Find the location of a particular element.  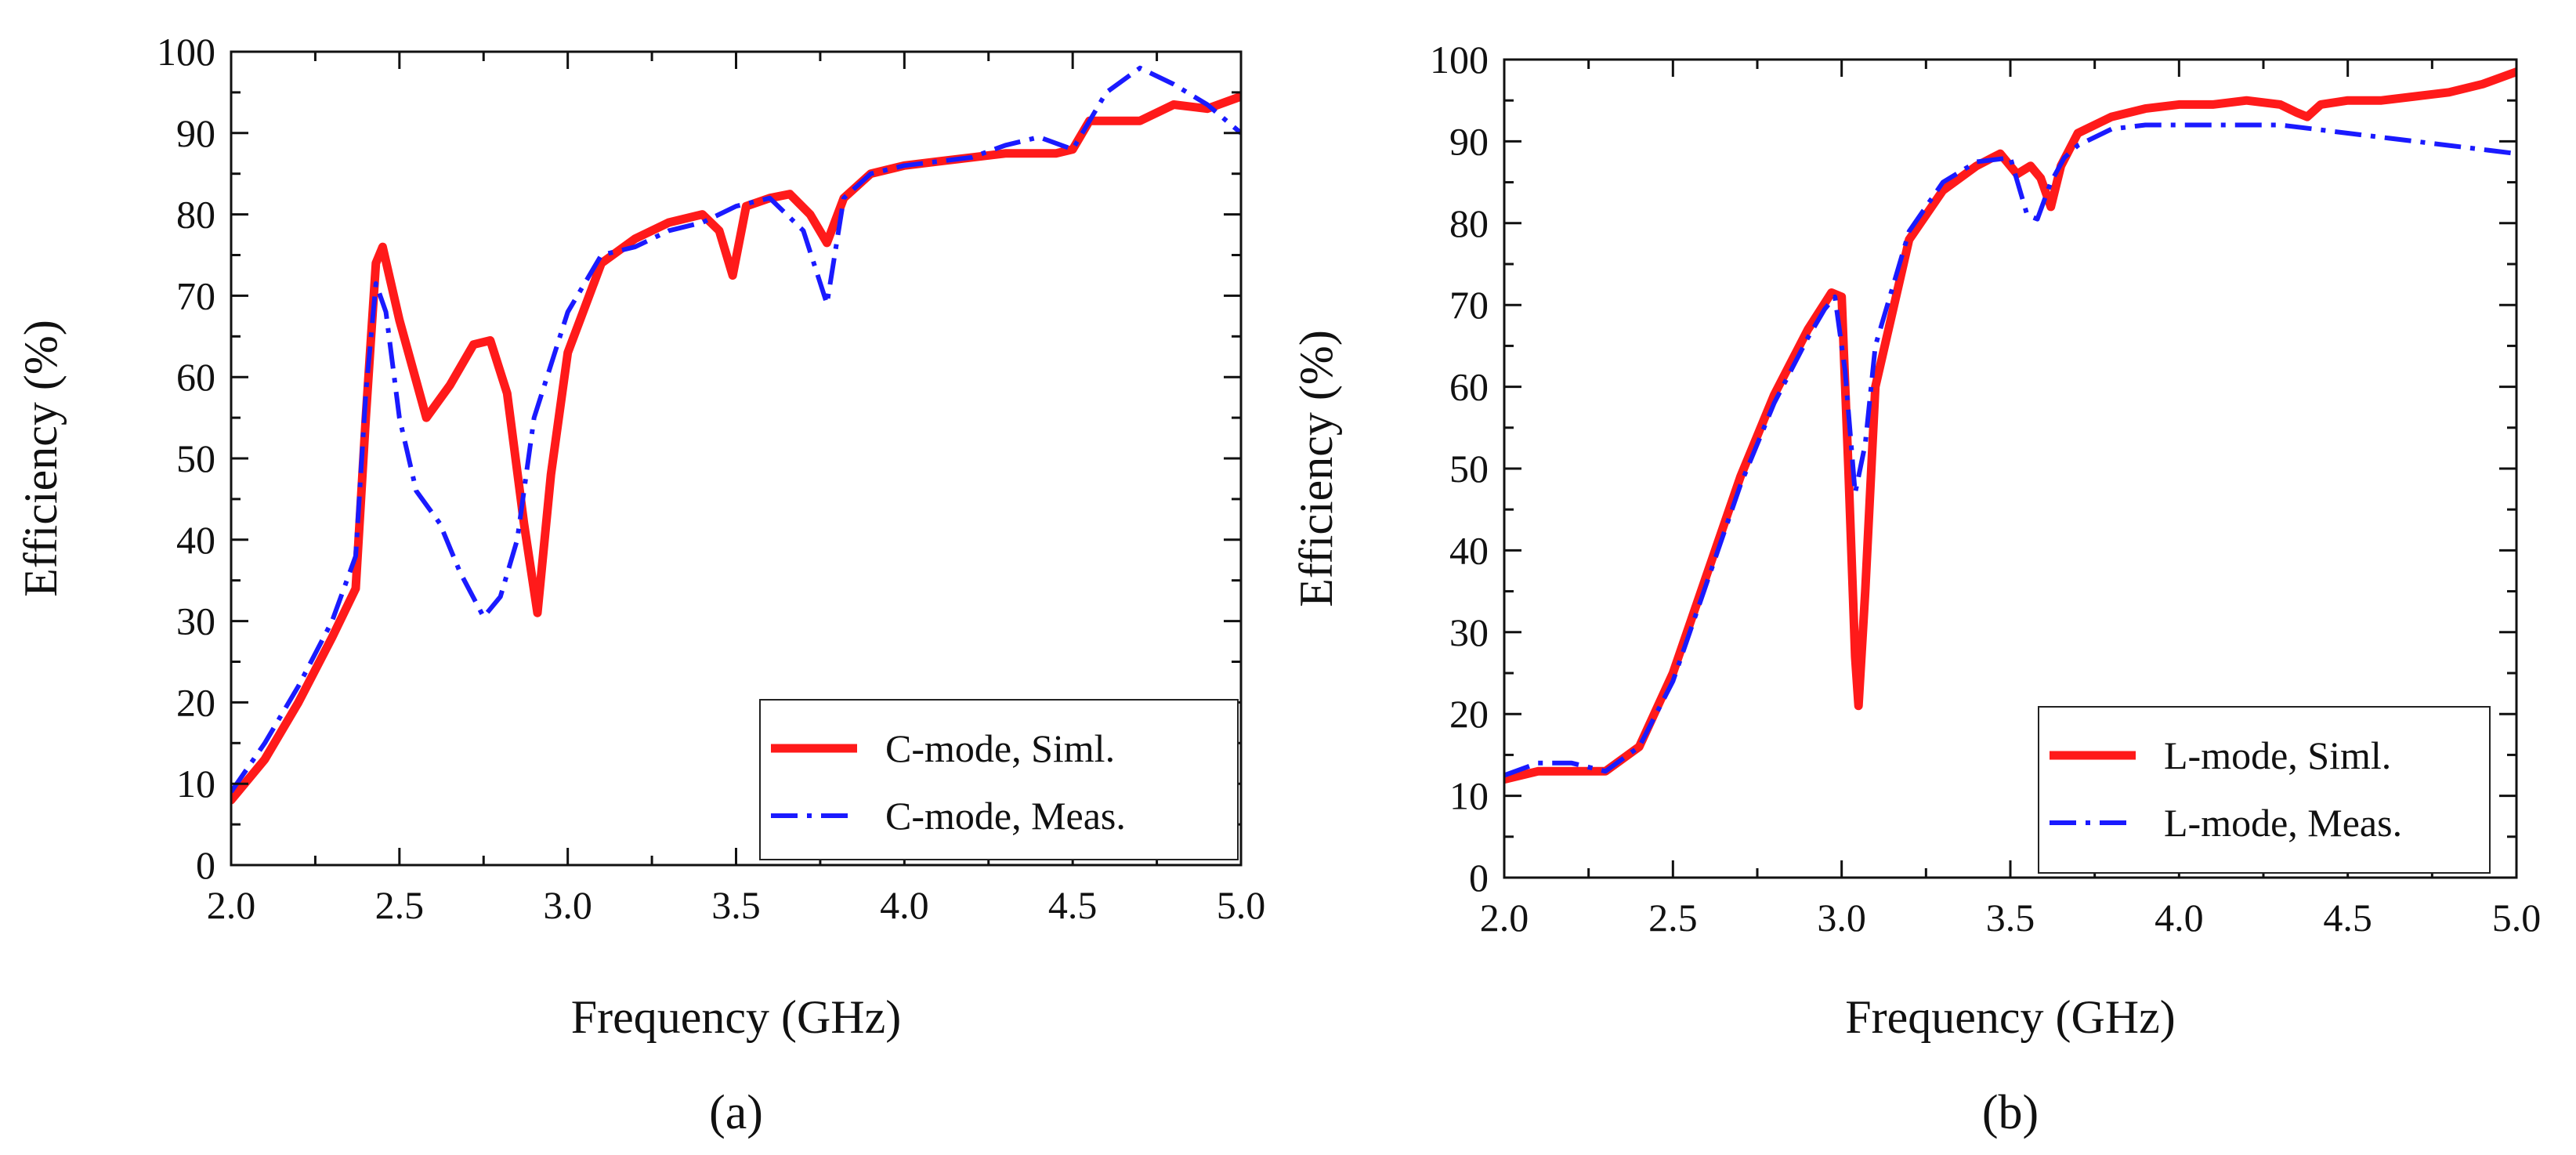

panel-label: (a) is located at coordinates (736, 1112).